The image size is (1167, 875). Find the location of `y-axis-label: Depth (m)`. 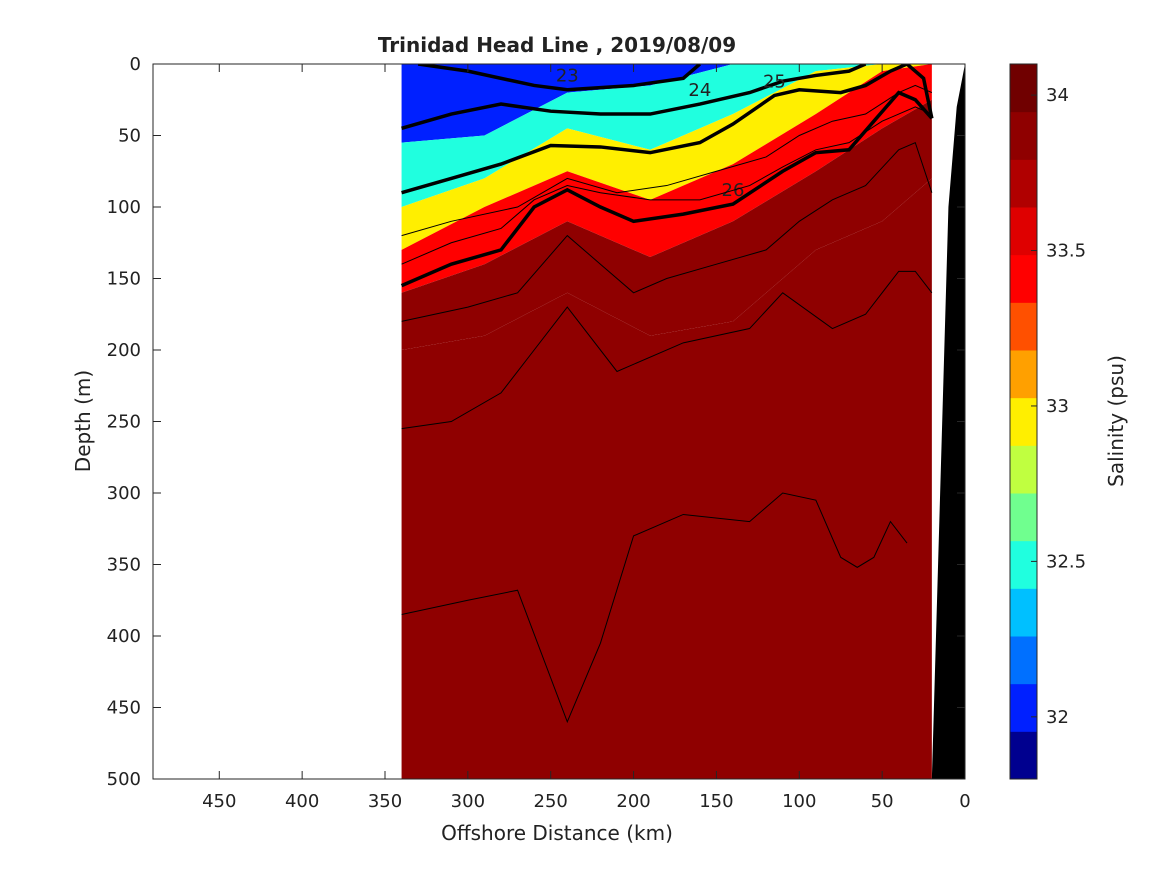

y-axis-label: Depth (m) is located at coordinates (83, 421).